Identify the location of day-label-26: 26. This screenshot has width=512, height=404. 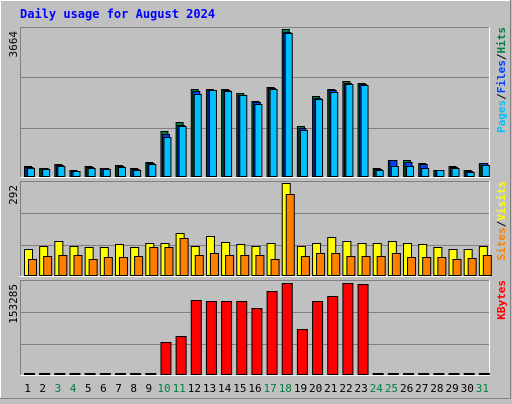
(406, 388).